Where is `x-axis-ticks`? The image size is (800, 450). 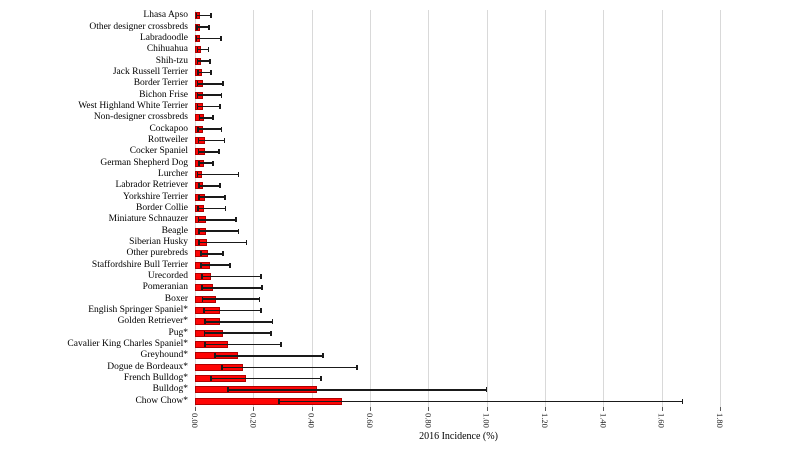
x-axis-ticks is located at coordinates (465, 409).